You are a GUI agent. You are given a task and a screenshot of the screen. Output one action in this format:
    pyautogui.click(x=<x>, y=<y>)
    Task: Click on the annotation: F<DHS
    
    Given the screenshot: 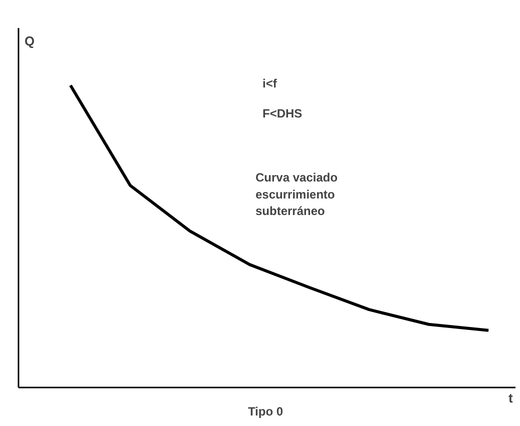 What is the action you would take?
    pyautogui.click(x=282, y=113)
    